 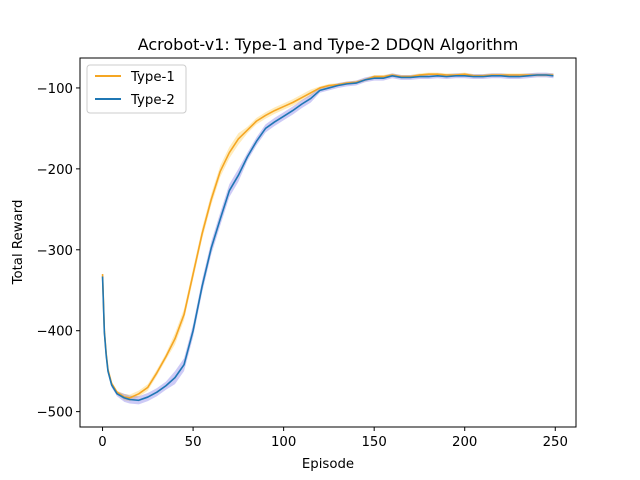 What do you see at coordinates (54, 170) in the screenshot?
I see `y-tick-label: −200` at bounding box center [54, 170].